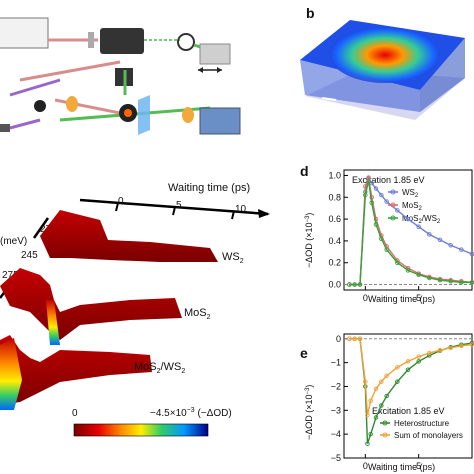 The width and height of the screenshot is (474, 474). Describe the element at coordinates (388, 180) in the screenshot. I see `chart-d-legend-title: Excitation 1.85 eV` at that location.